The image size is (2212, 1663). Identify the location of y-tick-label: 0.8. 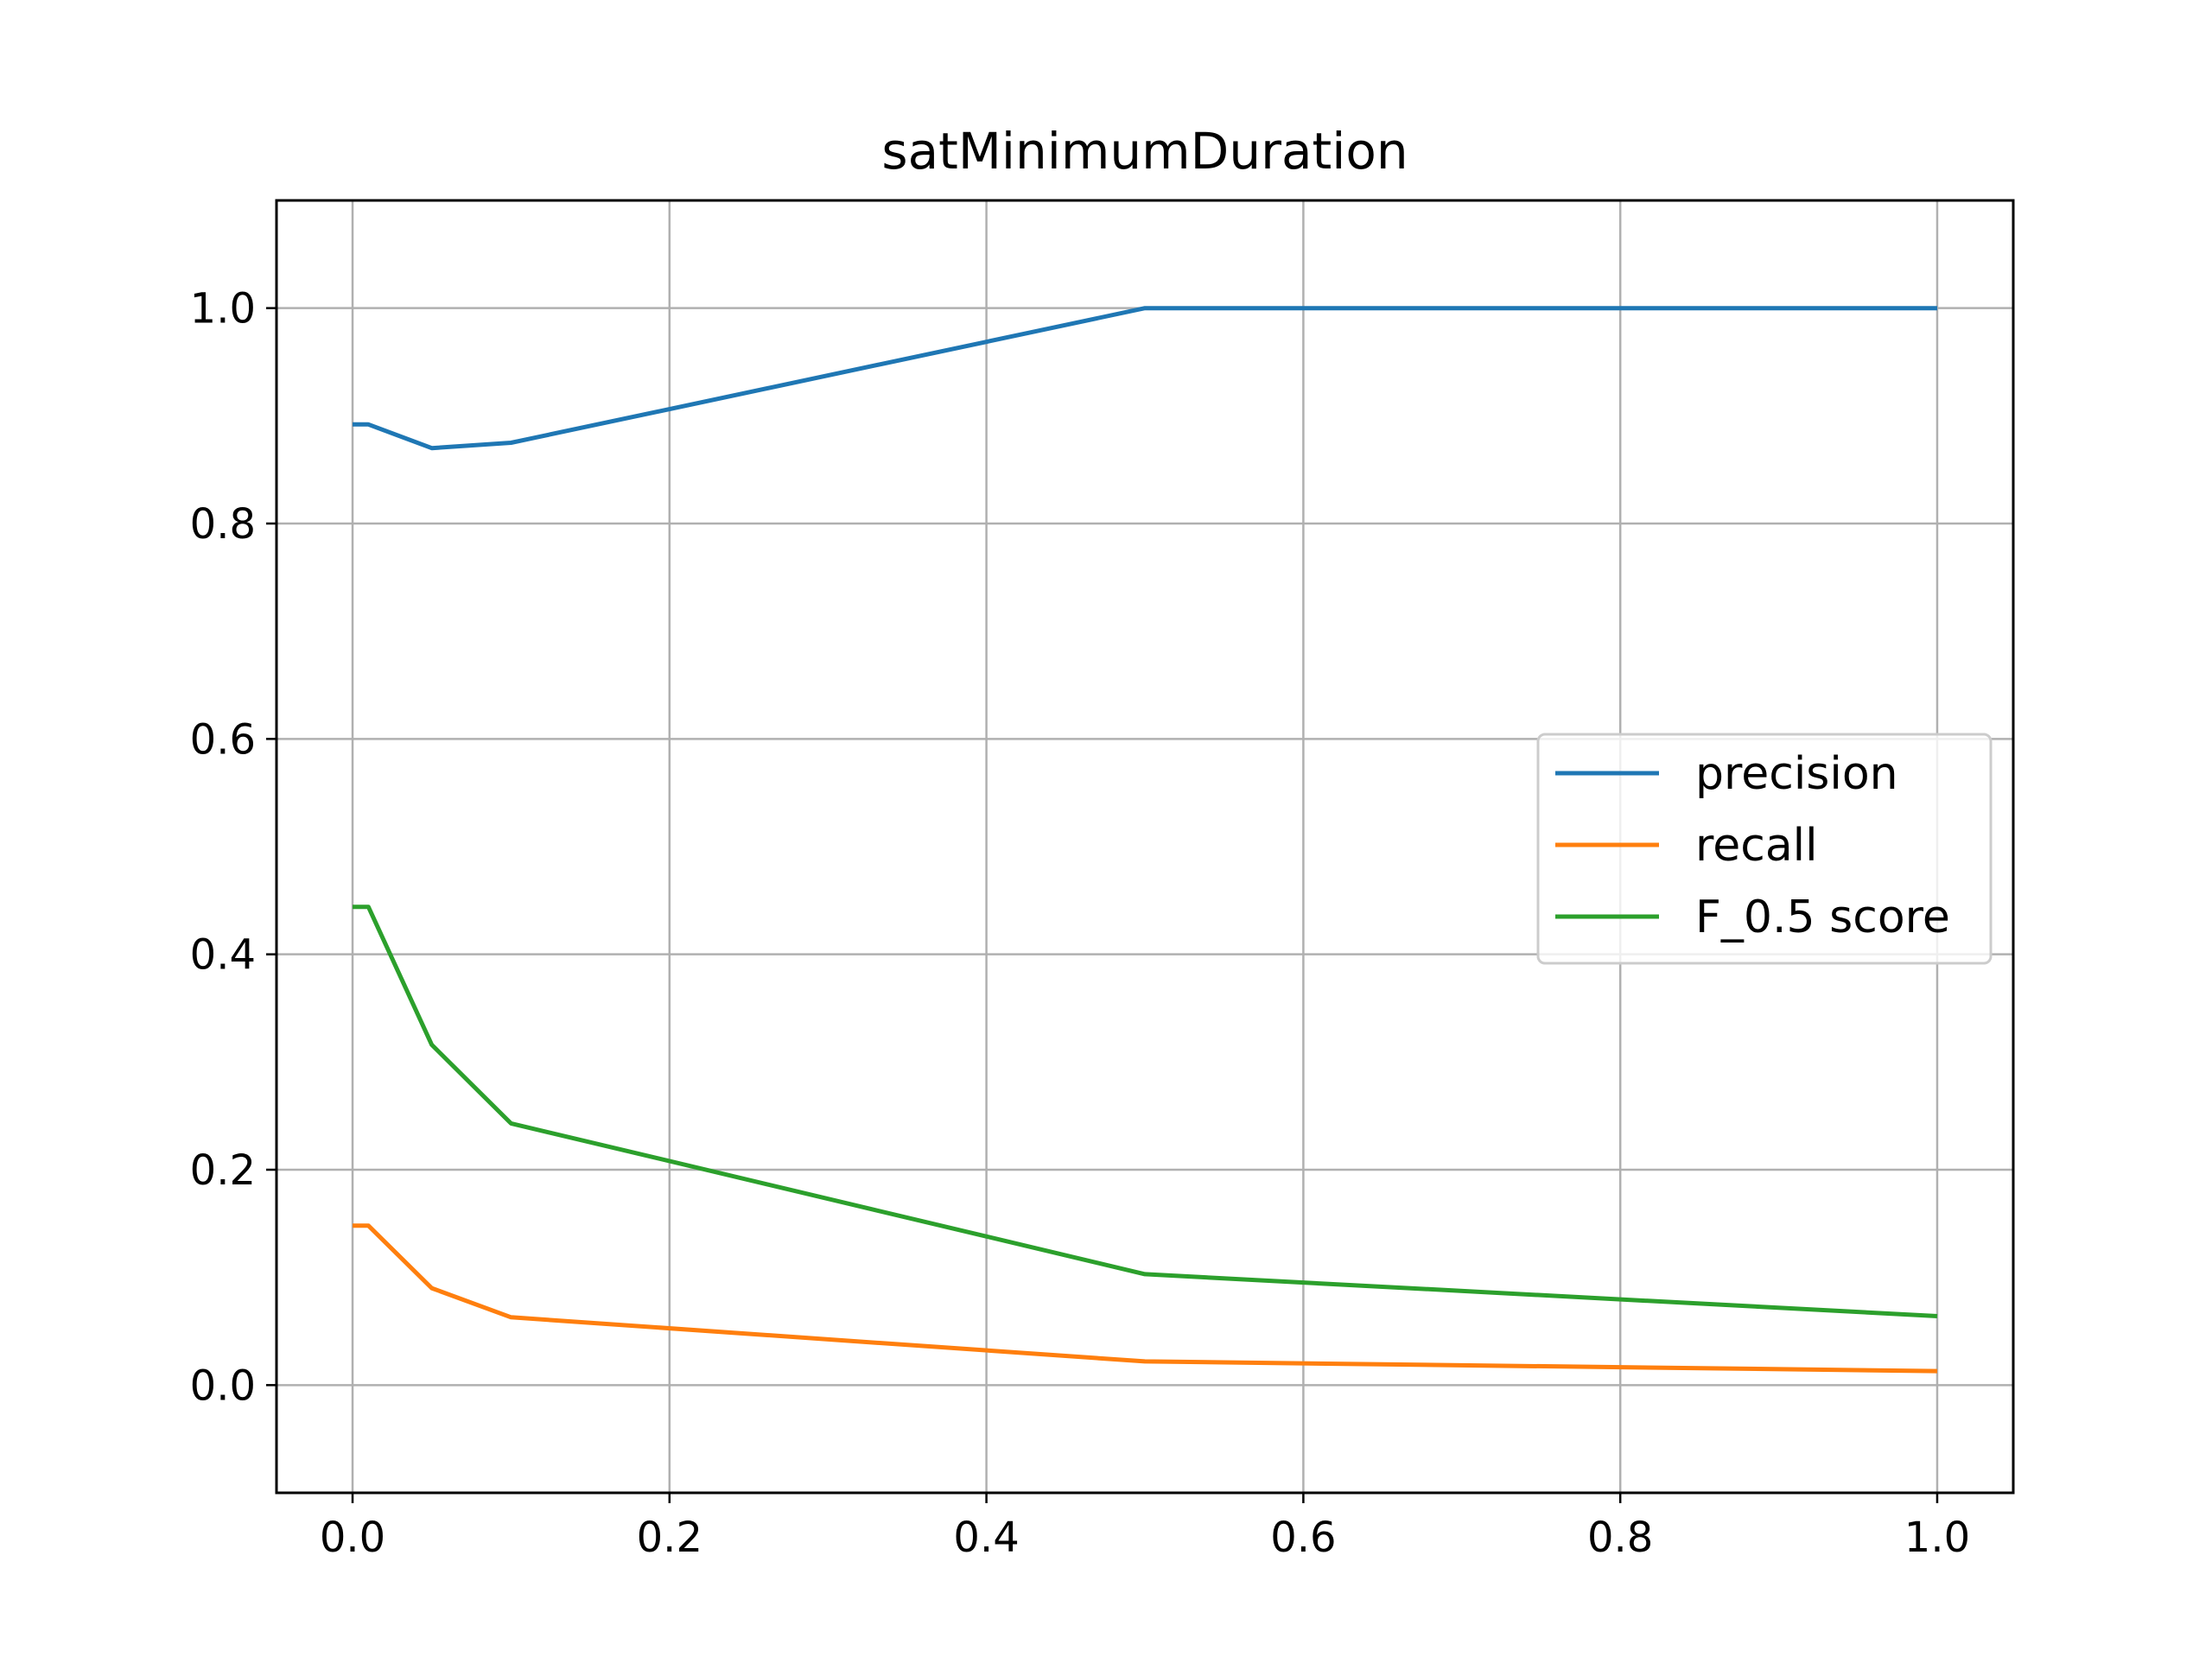
(223, 524).